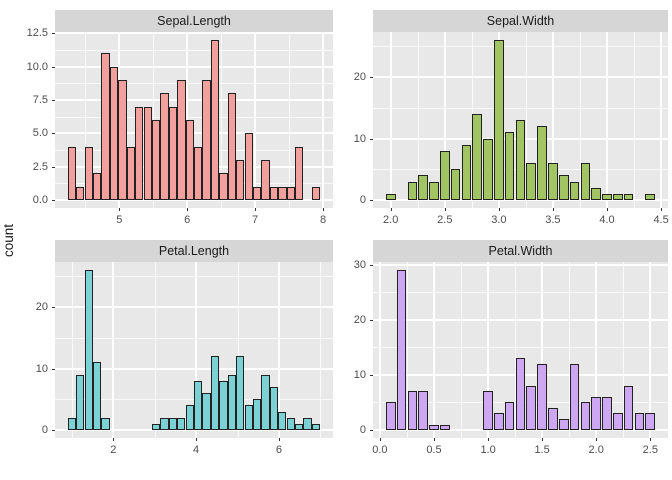  What do you see at coordinates (362, 430) in the screenshot?
I see `y-tick-label: 0` at bounding box center [362, 430].